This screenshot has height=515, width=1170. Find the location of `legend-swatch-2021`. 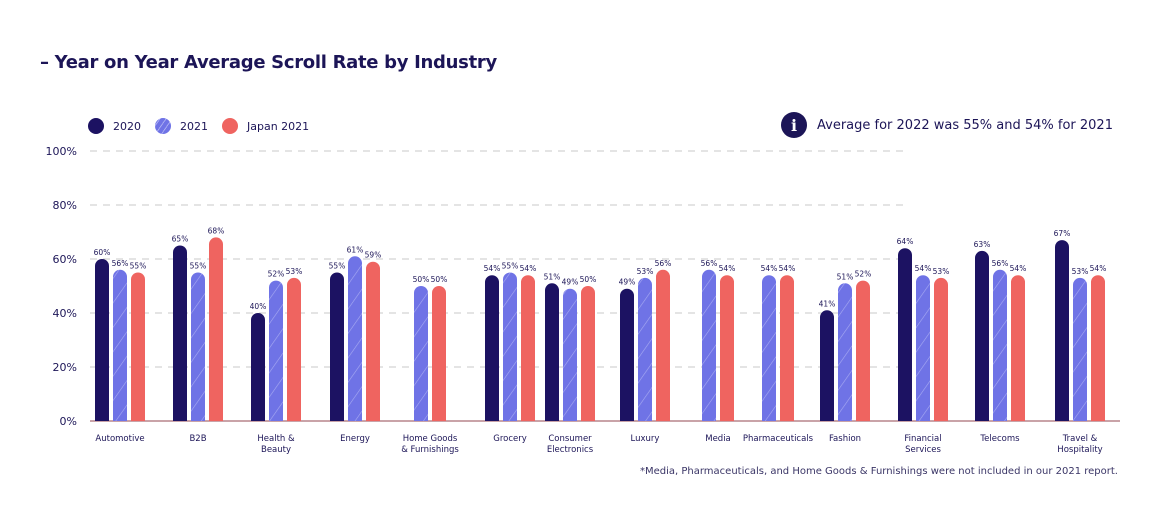

legend-swatch-2021 is located at coordinates (163, 126).